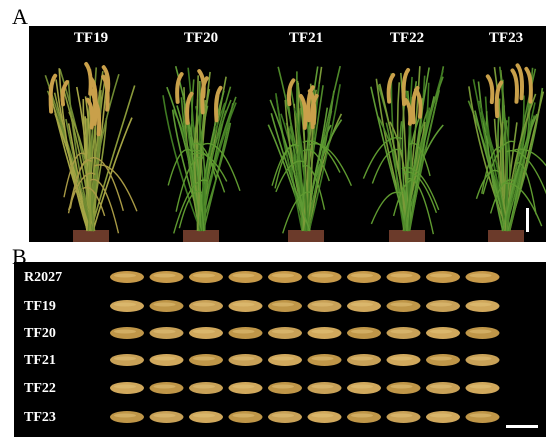  I want to click on row-label-2: TF19, so click(40, 306).